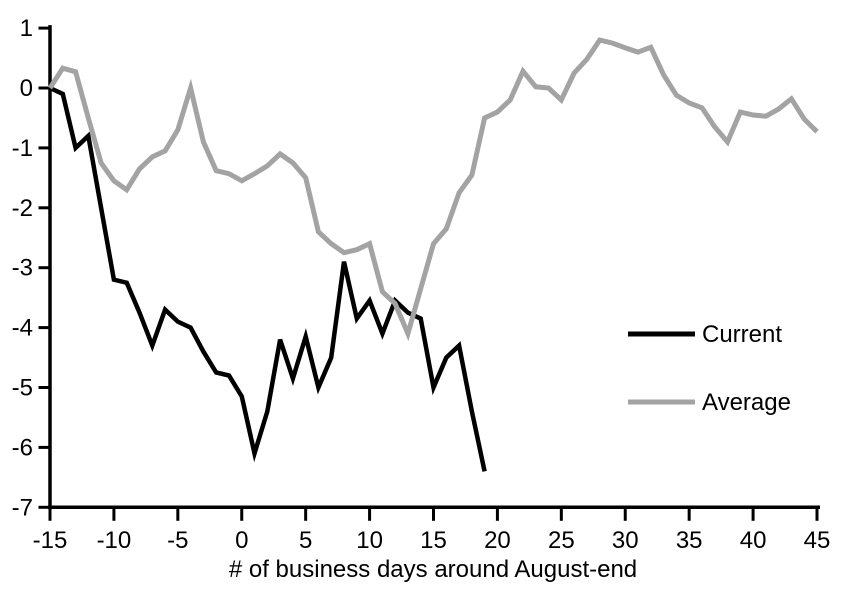 The image size is (852, 594). I want to click on x-axis-tick-label: 15, so click(433, 540).